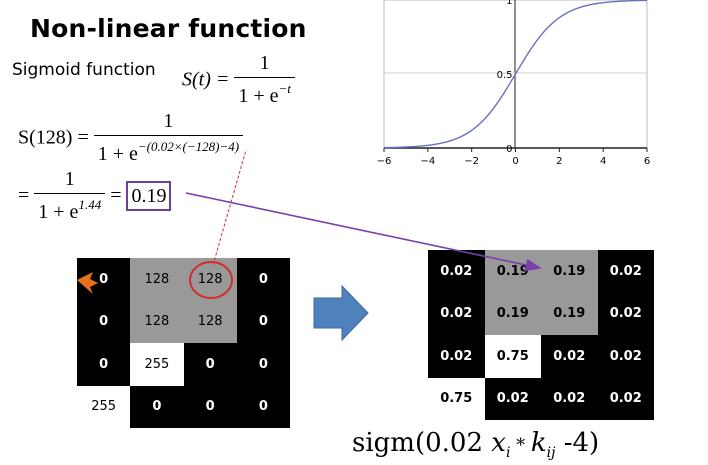 This screenshot has height=465, width=708. Describe the element at coordinates (229, 207) in the screenshot. I see `red-dashed-connector` at that location.